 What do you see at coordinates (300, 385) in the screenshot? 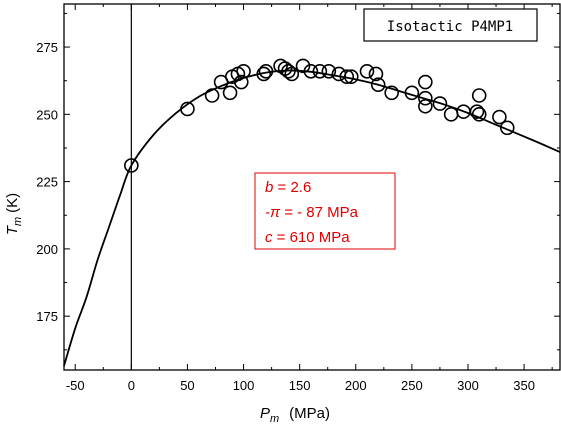
I see `x-tick-label: 150` at bounding box center [300, 385].